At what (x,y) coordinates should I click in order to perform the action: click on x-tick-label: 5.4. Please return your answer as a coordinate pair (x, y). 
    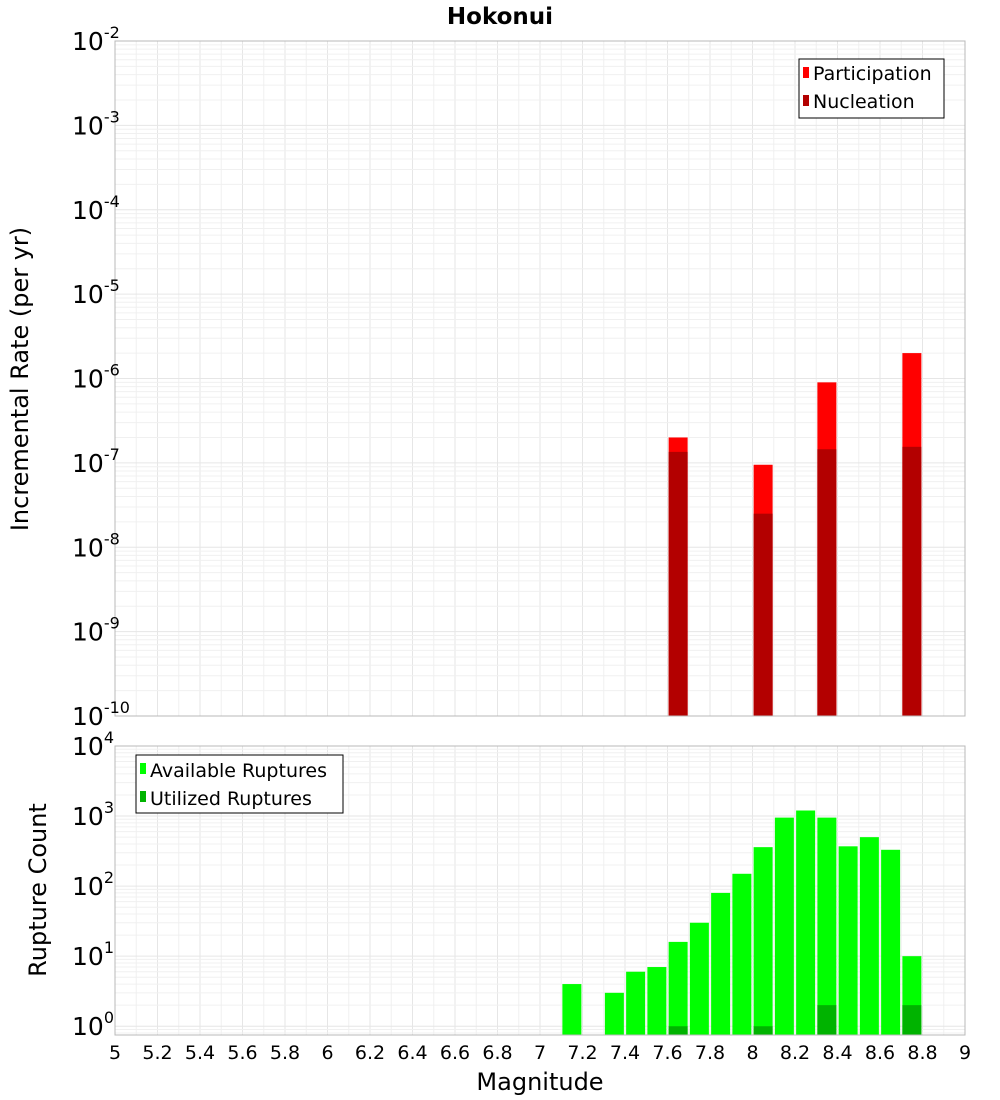
    Looking at the image, I should click on (200, 1053).